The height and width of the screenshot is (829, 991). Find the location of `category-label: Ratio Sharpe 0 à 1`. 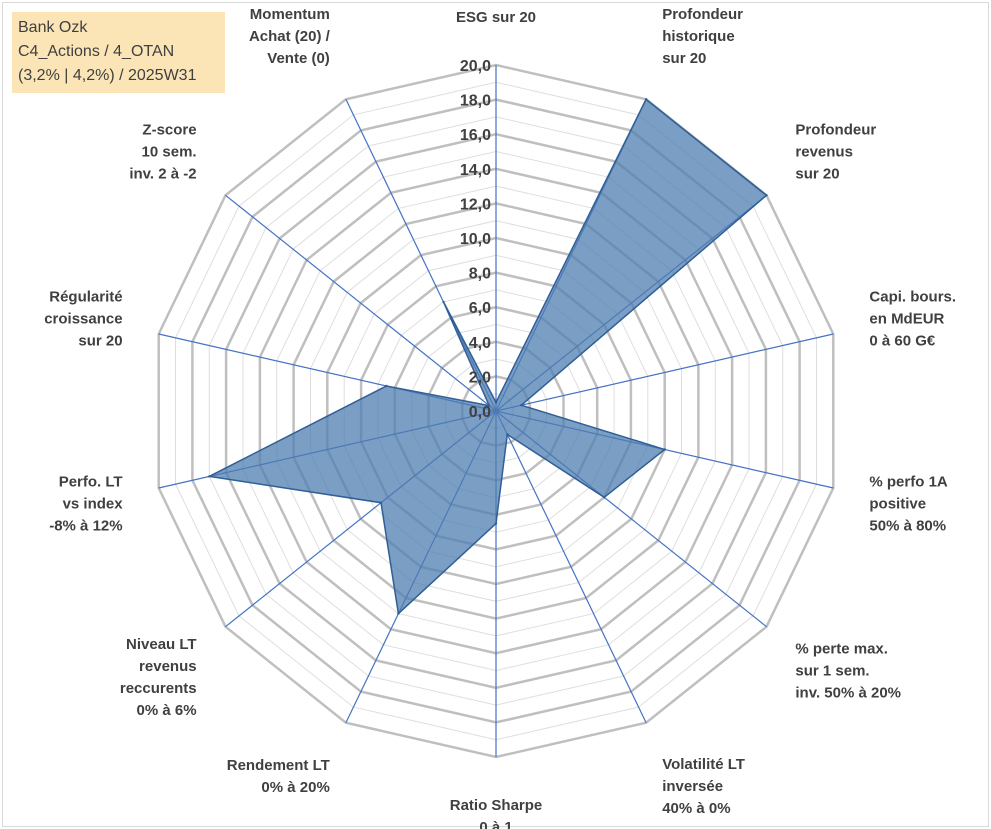

category-label: Ratio Sharpe 0 à 1 is located at coordinates (496, 813).